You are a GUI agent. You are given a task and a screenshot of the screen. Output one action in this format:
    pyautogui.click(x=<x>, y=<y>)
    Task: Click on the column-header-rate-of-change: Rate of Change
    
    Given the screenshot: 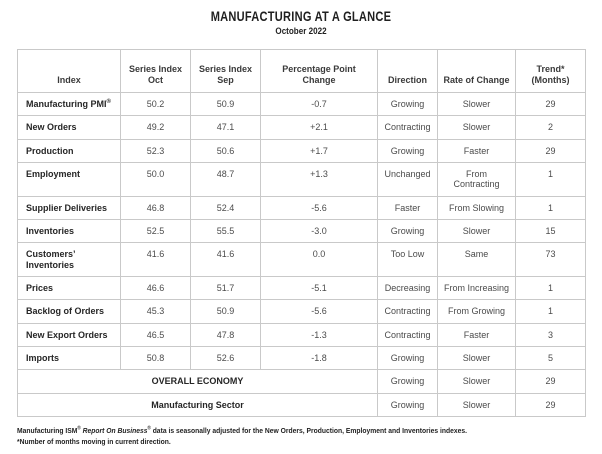 What is the action you would take?
    pyautogui.click(x=476, y=71)
    